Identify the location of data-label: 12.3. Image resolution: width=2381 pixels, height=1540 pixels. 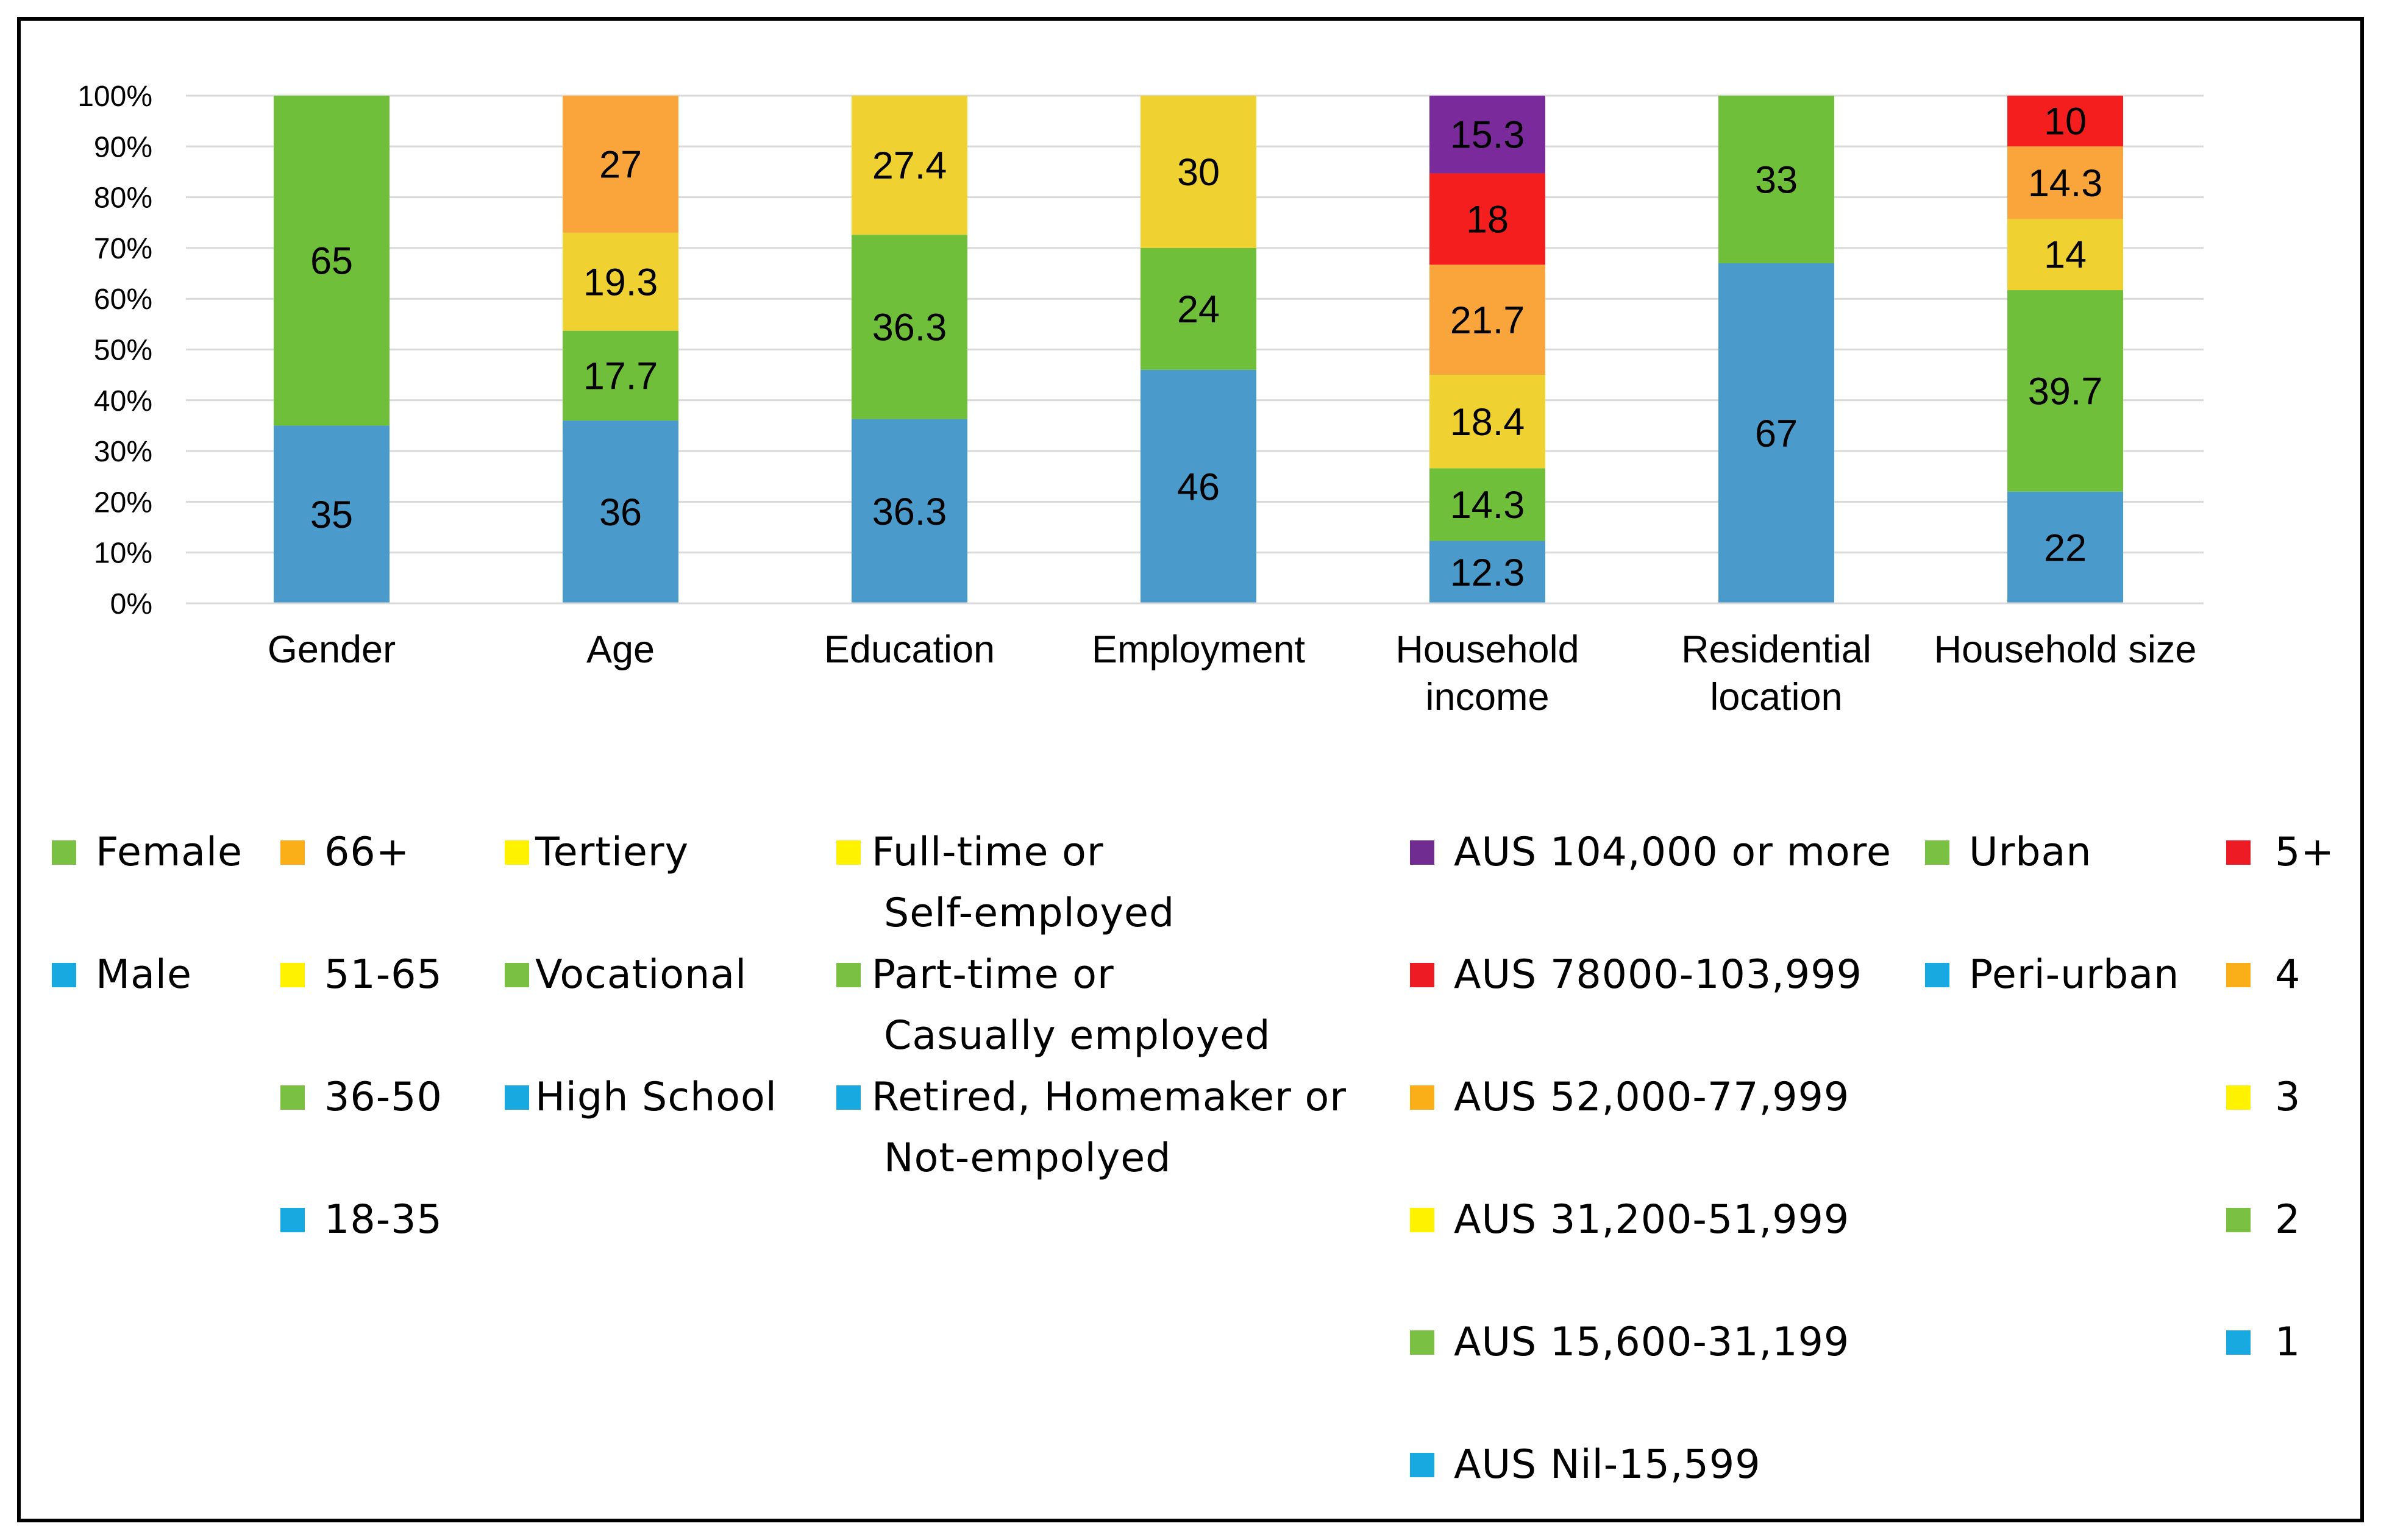
(1488, 573).